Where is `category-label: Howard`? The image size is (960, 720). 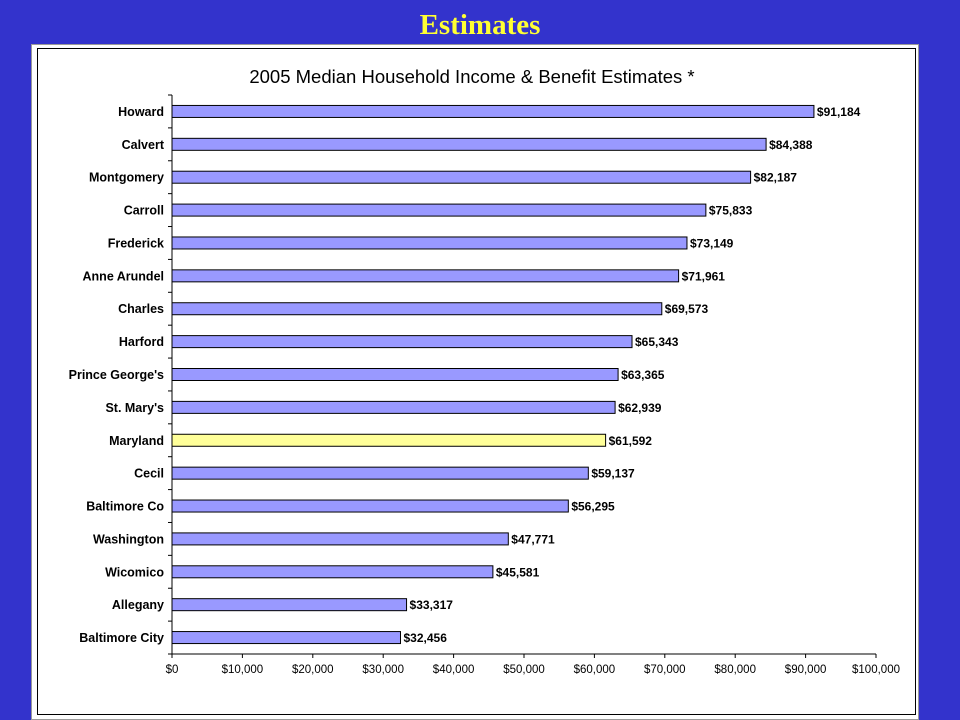 category-label: Howard is located at coordinates (141, 112).